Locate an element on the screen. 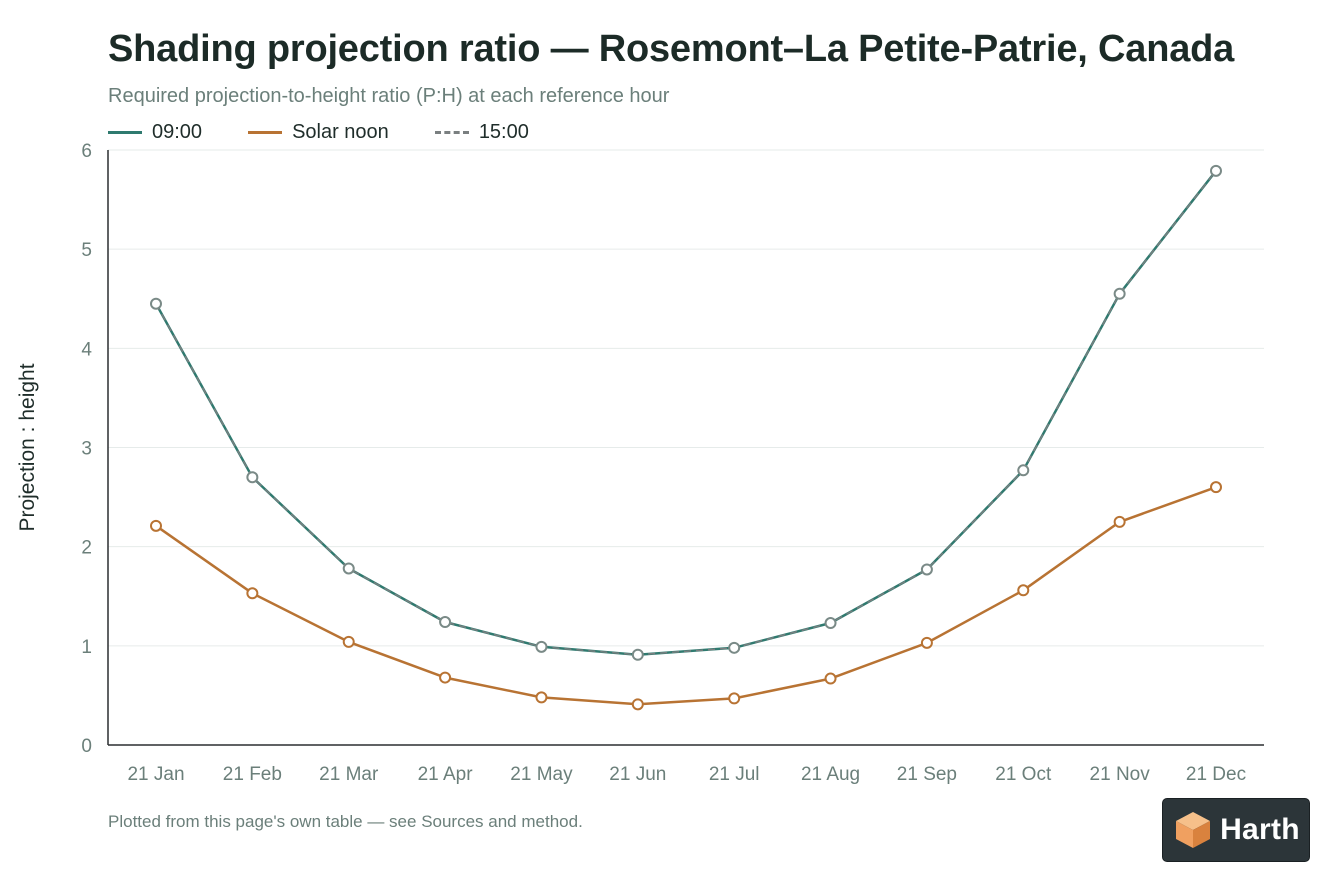 This screenshot has height=896, width=1344. y-axis-title: Projection : height is located at coordinates (27, 447).